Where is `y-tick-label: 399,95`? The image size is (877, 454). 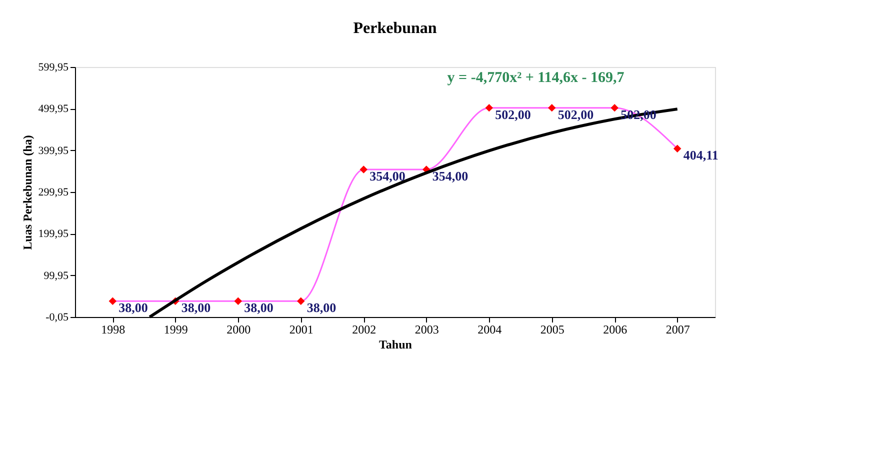 y-tick-label: 399,95 is located at coordinates (53, 150).